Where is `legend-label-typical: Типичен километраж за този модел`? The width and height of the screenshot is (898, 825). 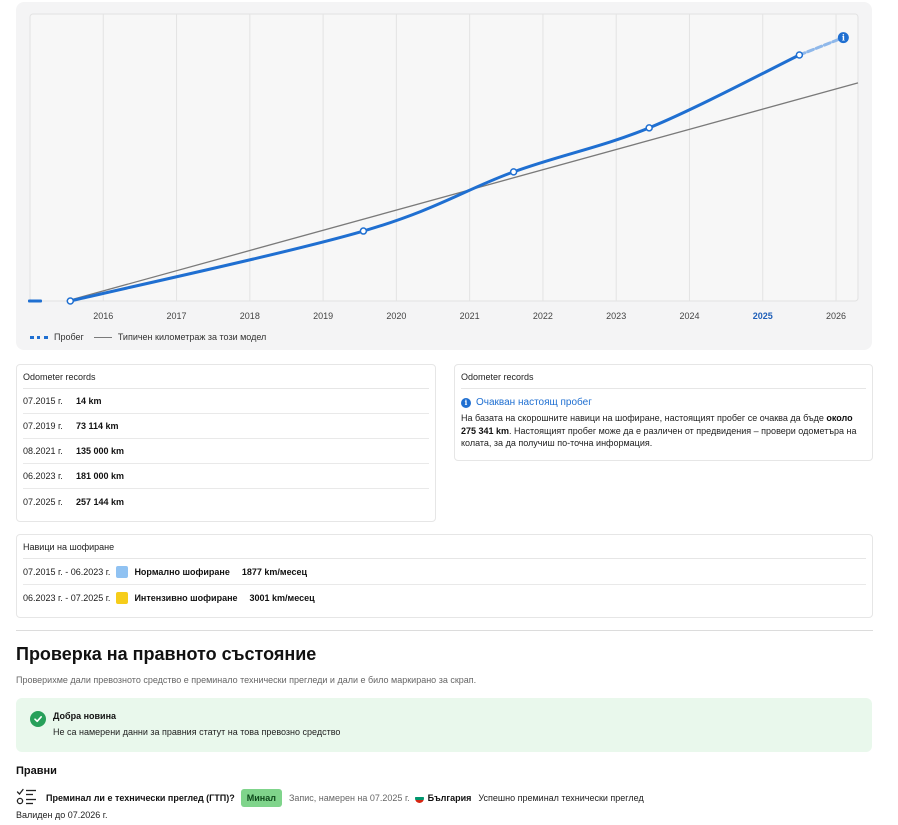 legend-label-typical: Типичен километраж за този модел is located at coordinates (192, 337).